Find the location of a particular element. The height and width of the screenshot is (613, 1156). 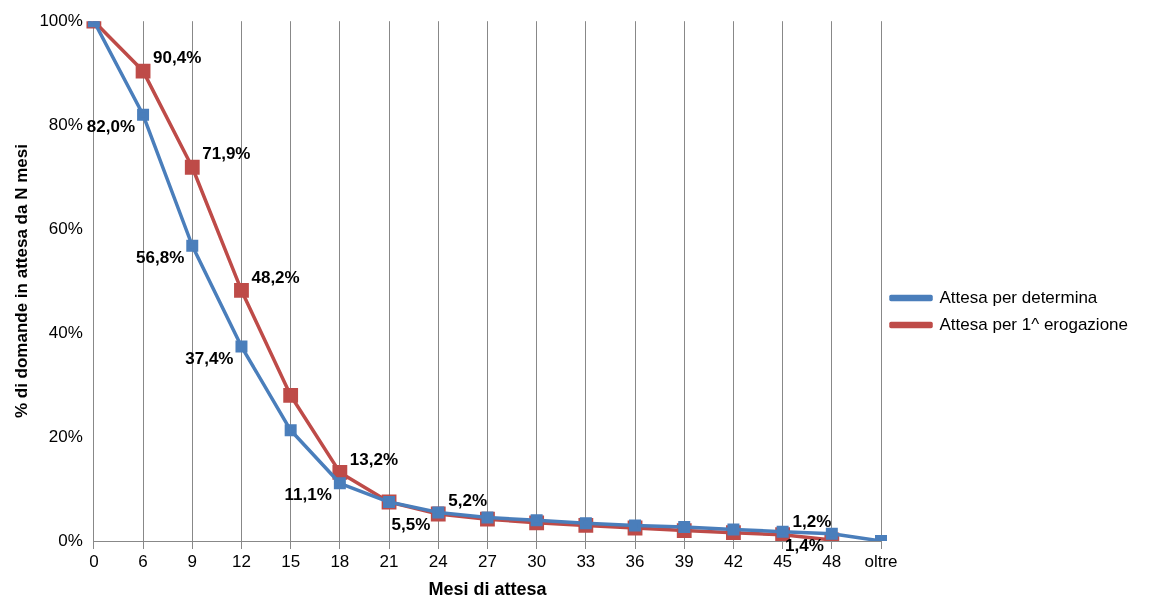

x-tick-label: 27 is located at coordinates (487, 561).